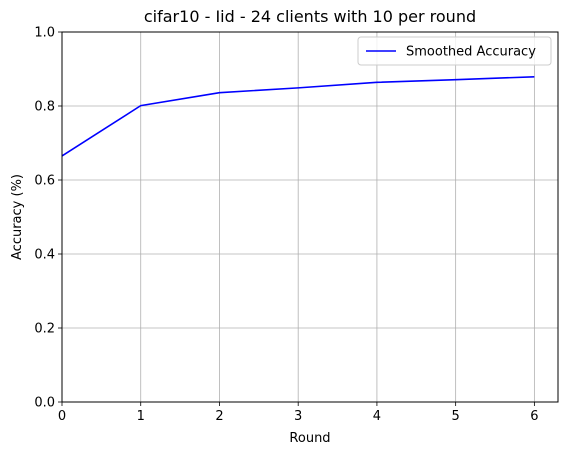 The image size is (567, 455). Describe the element at coordinates (219, 416) in the screenshot. I see `x-tick-label: 2` at that location.